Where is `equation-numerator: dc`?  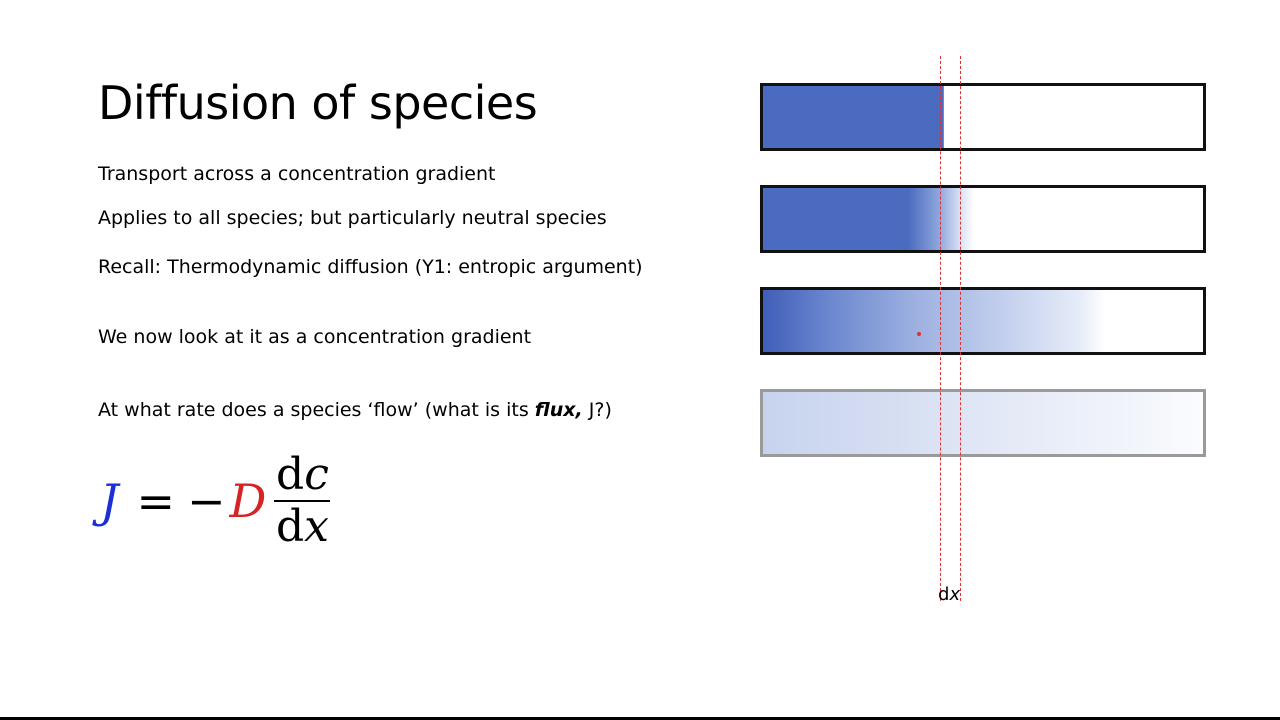
equation-numerator: dc is located at coordinates (302, 475).